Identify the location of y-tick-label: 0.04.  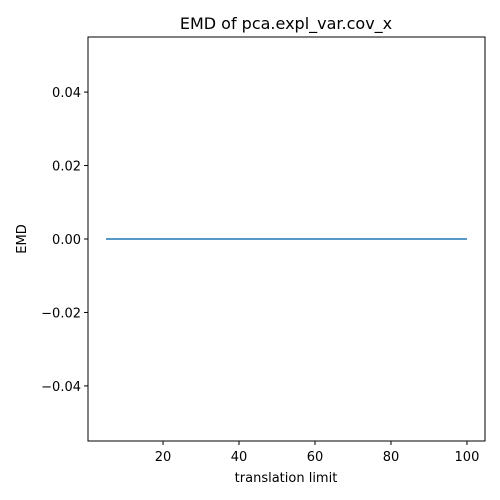
(66, 93).